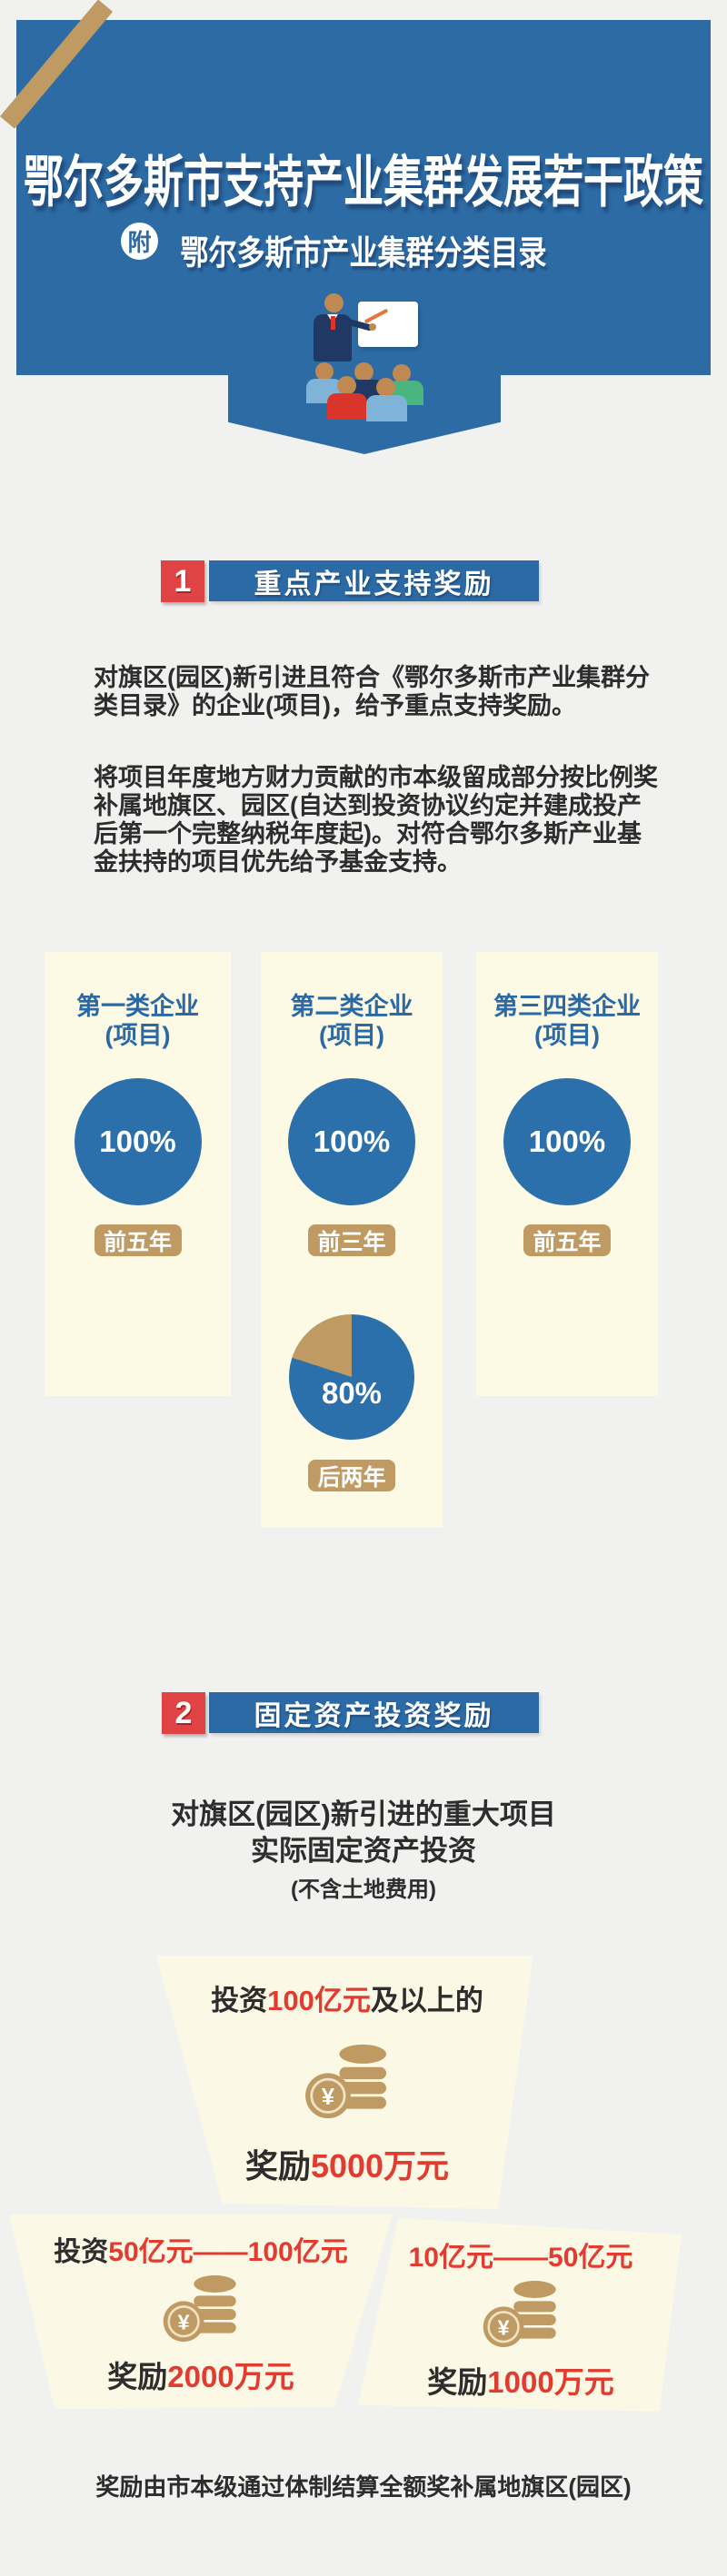 The image size is (727, 2576). What do you see at coordinates (368, 805) in the screenshot?
I see `paragraph-line: 补属地旗区、园区(自达到投资协议约定并建成投产` at bounding box center [368, 805].